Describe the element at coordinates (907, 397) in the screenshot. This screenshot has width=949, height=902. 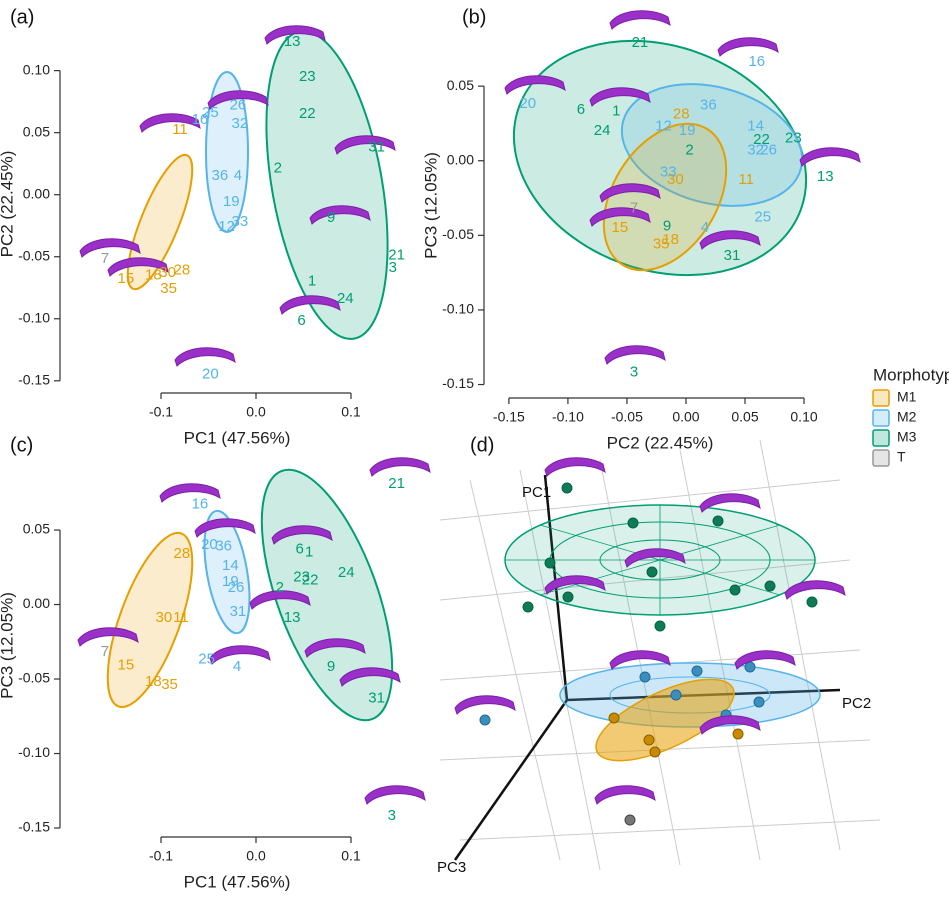
I see `legend-label: M1` at that location.